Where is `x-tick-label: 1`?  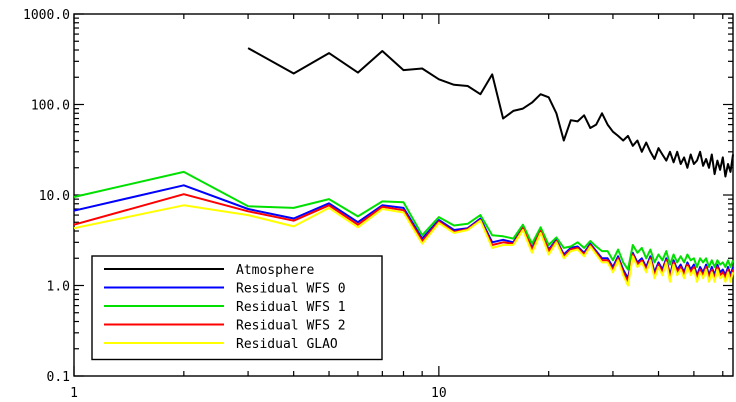
x-tick-label: 1 is located at coordinates (74, 393).